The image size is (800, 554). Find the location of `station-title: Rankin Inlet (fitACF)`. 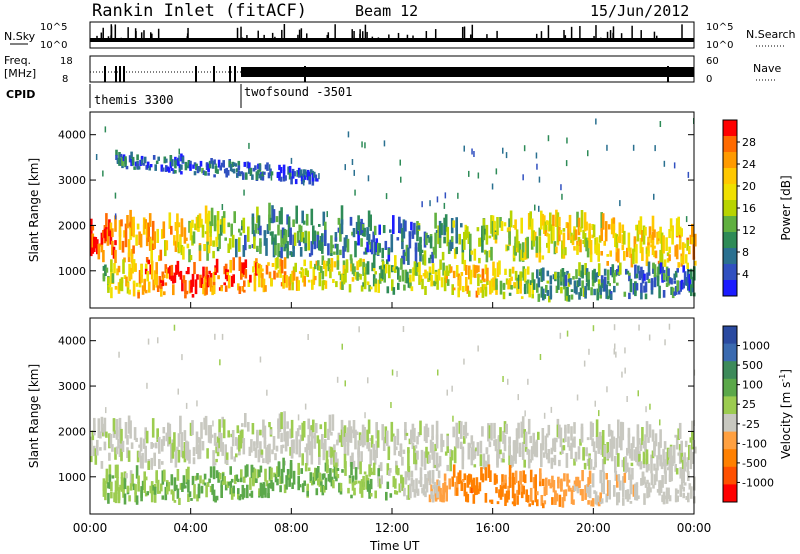

station-title: Rankin Inlet (fitACF) is located at coordinates (199, 11).